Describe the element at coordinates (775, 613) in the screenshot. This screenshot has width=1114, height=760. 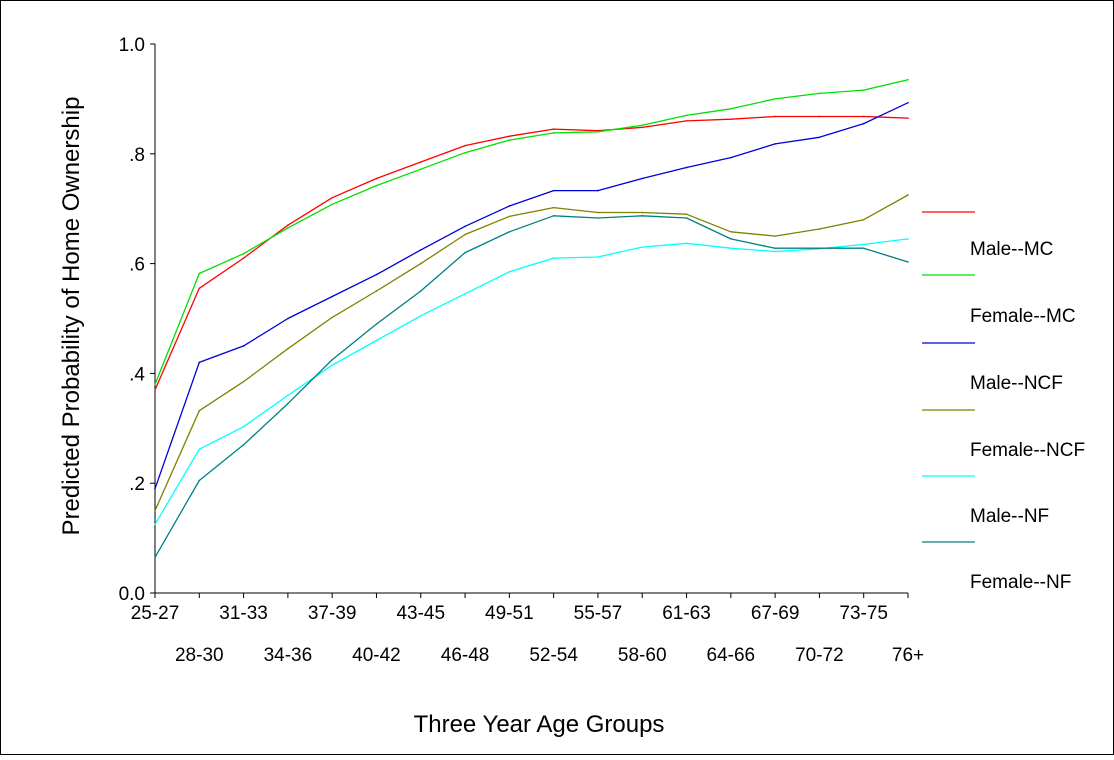
I see `x-tick-label: 67-69` at that location.